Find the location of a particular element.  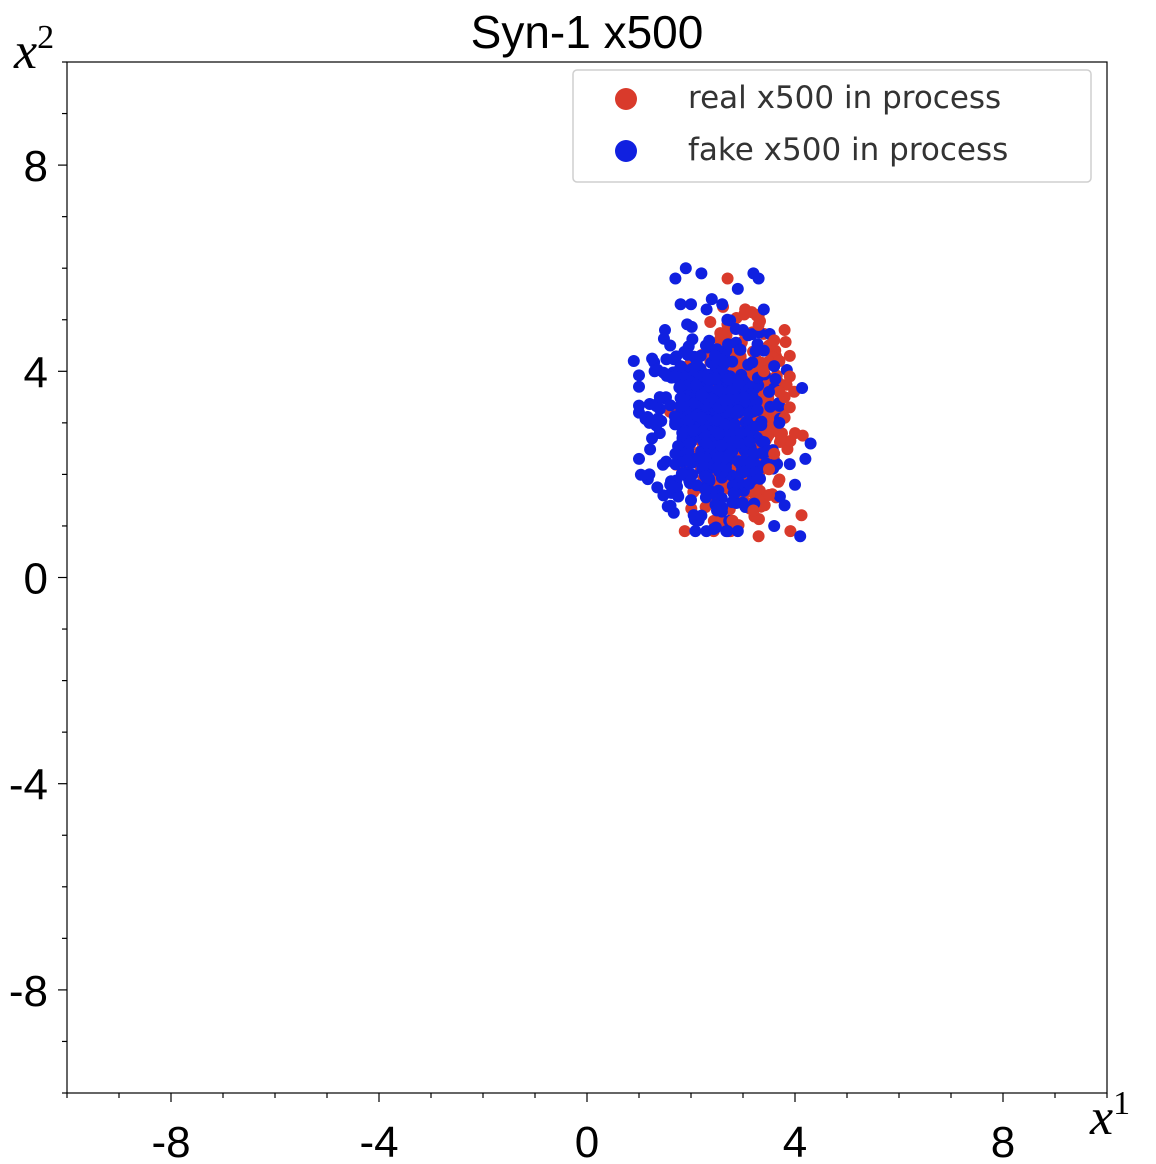

x-axis-label-superscript: 1 is located at coordinates (1121, 1103).